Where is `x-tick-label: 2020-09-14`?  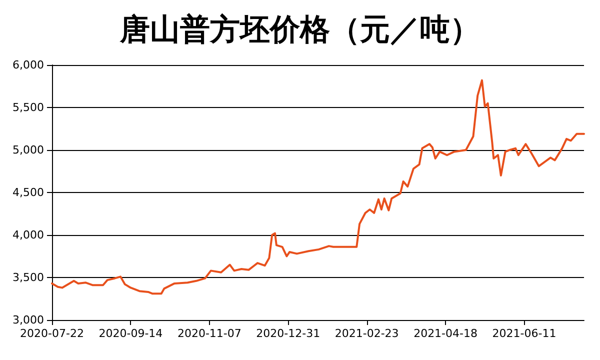
x-tick-label: 2020-09-14 is located at coordinates (130, 333).